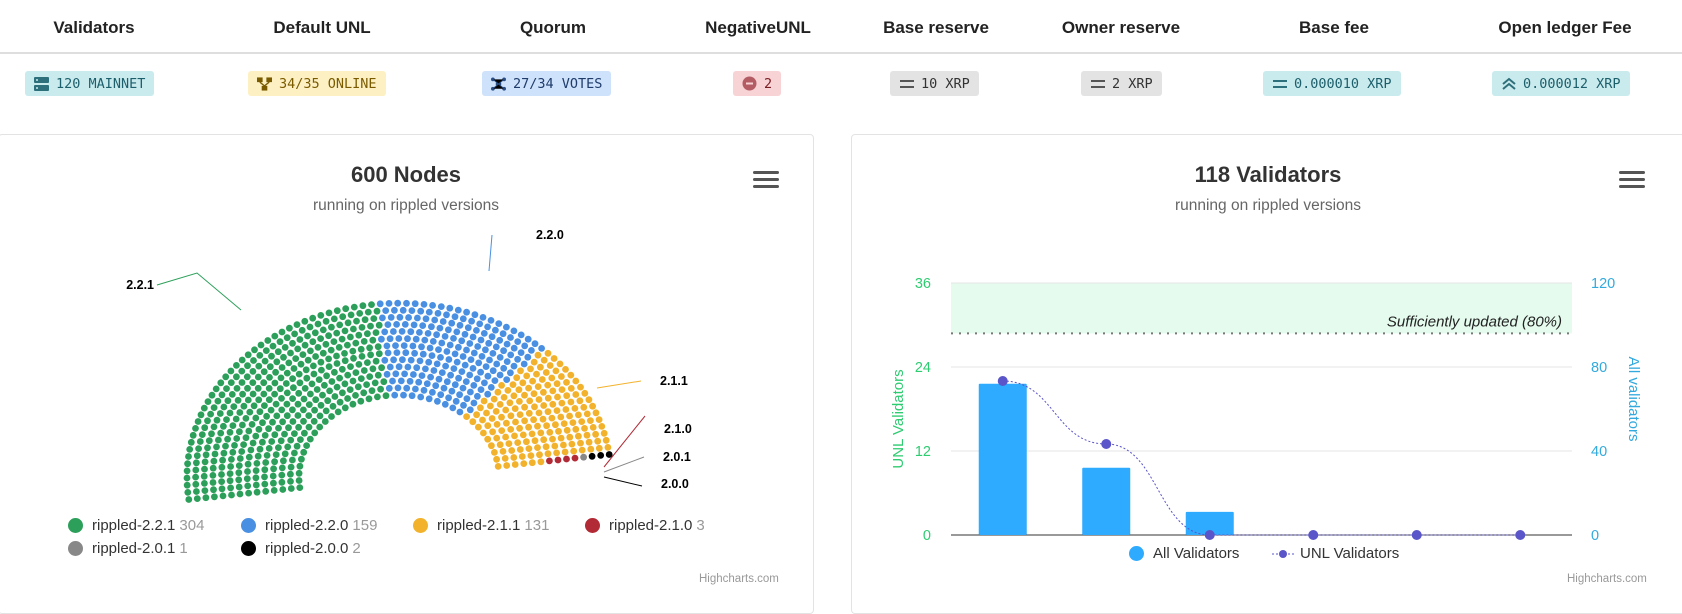 The width and height of the screenshot is (1682, 614). Describe the element at coordinates (749, 83) in the screenshot. I see `minus-circle-icon` at that location.